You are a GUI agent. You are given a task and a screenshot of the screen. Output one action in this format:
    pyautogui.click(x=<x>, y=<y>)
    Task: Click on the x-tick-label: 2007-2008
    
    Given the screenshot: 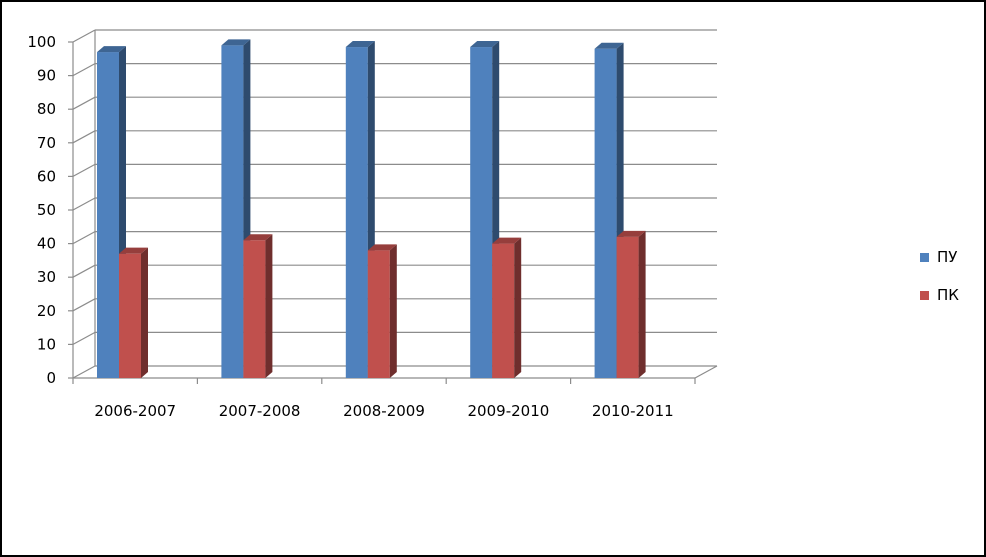 What is the action you would take?
    pyautogui.click(x=260, y=411)
    